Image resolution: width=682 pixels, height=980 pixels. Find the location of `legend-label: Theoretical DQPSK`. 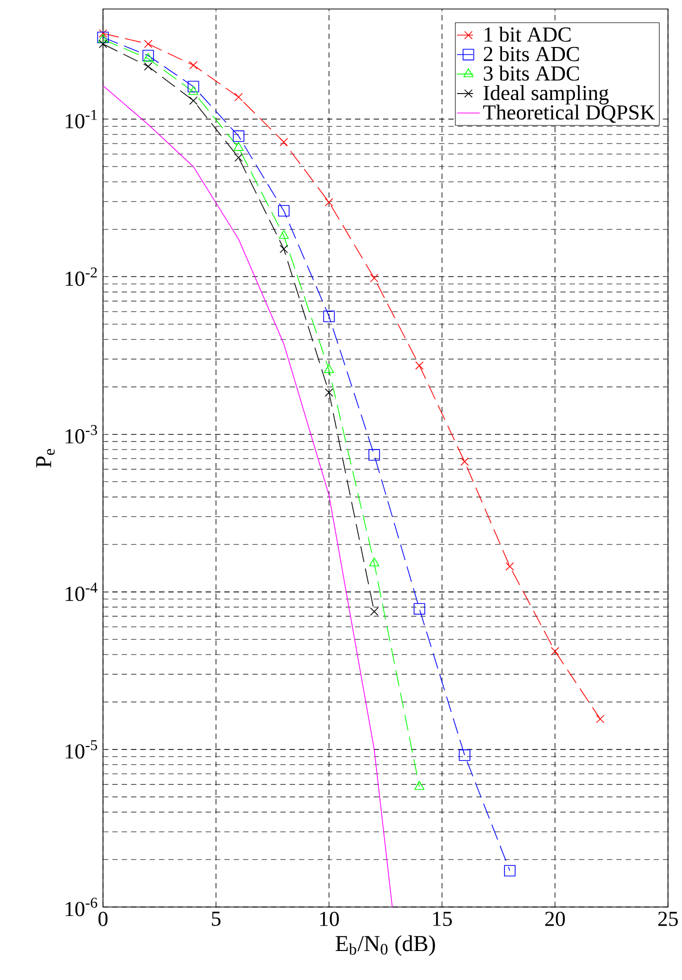

legend-label: Theoretical DQPSK is located at coordinates (569, 113).